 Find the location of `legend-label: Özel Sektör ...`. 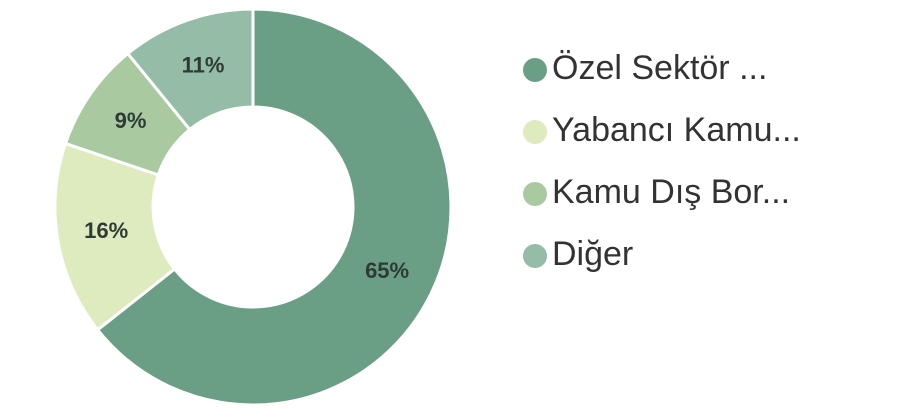

legend-label: Özel Sektör ... is located at coordinates (659, 68).